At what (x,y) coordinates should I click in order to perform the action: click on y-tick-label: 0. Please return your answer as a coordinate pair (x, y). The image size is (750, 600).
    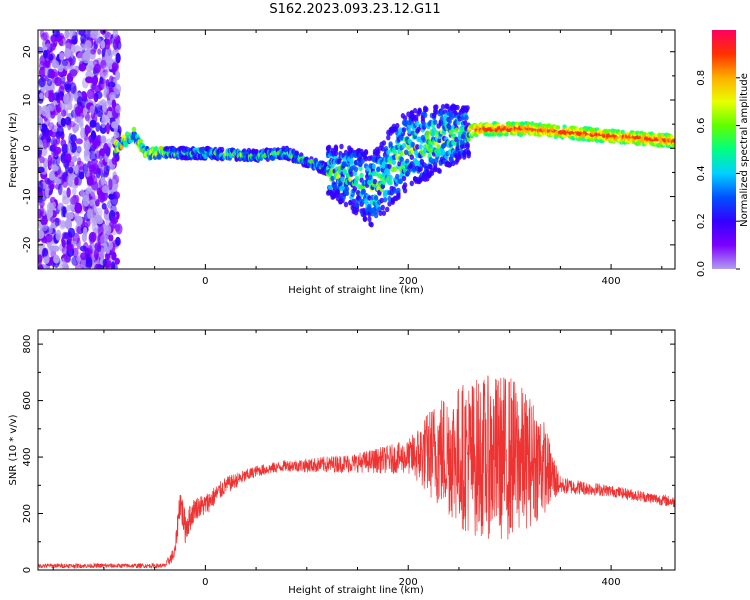
    Looking at the image, I should click on (27, 570).